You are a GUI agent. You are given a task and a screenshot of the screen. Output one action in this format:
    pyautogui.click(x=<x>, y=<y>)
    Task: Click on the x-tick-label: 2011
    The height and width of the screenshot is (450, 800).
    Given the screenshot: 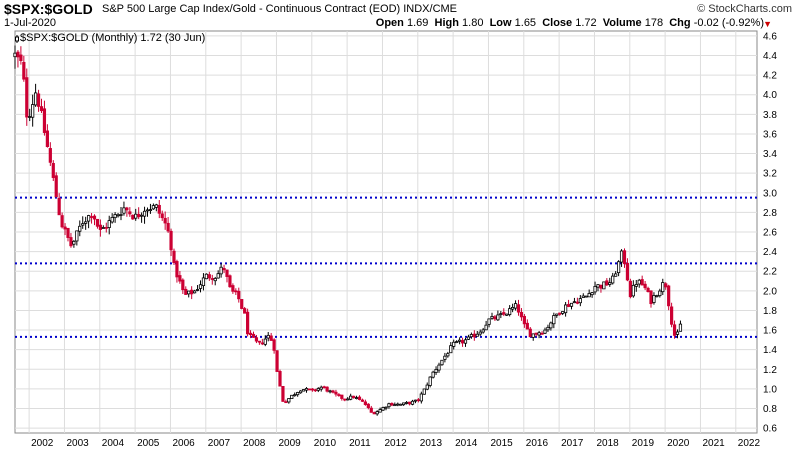 What is the action you would take?
    pyautogui.click(x=360, y=443)
    